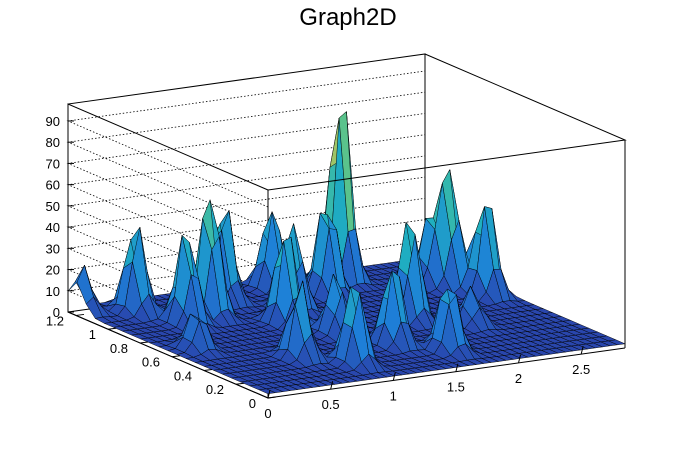  I want to click on chart-title: Graph2D, so click(348, 17).